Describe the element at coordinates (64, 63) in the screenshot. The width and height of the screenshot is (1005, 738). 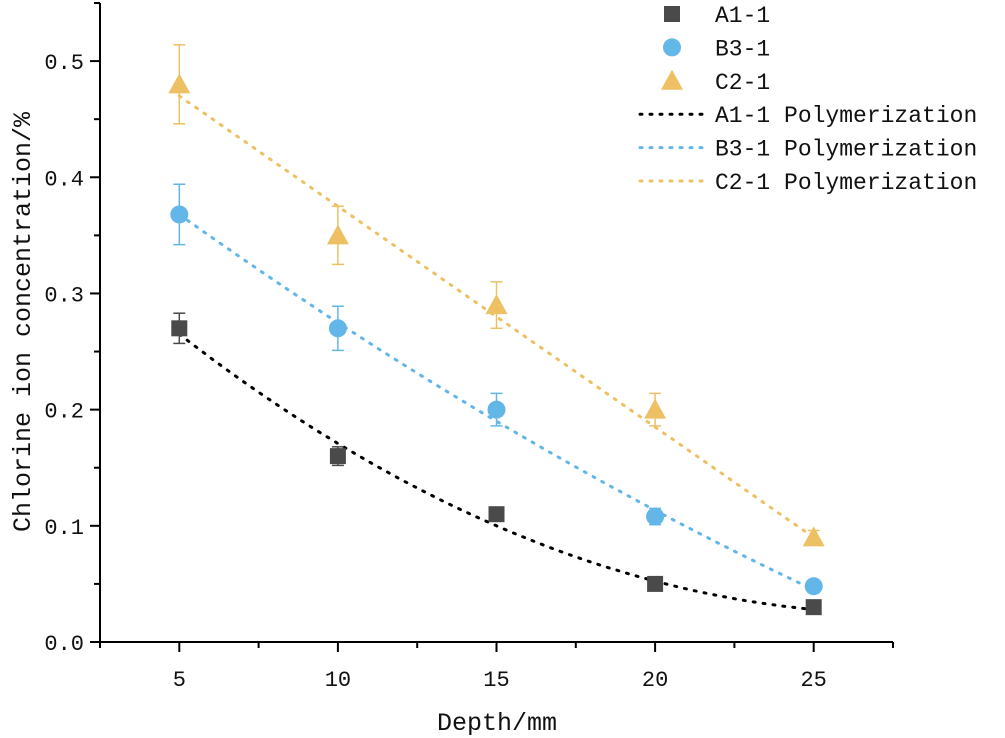
I see `y-tick-label: 0.5` at that location.